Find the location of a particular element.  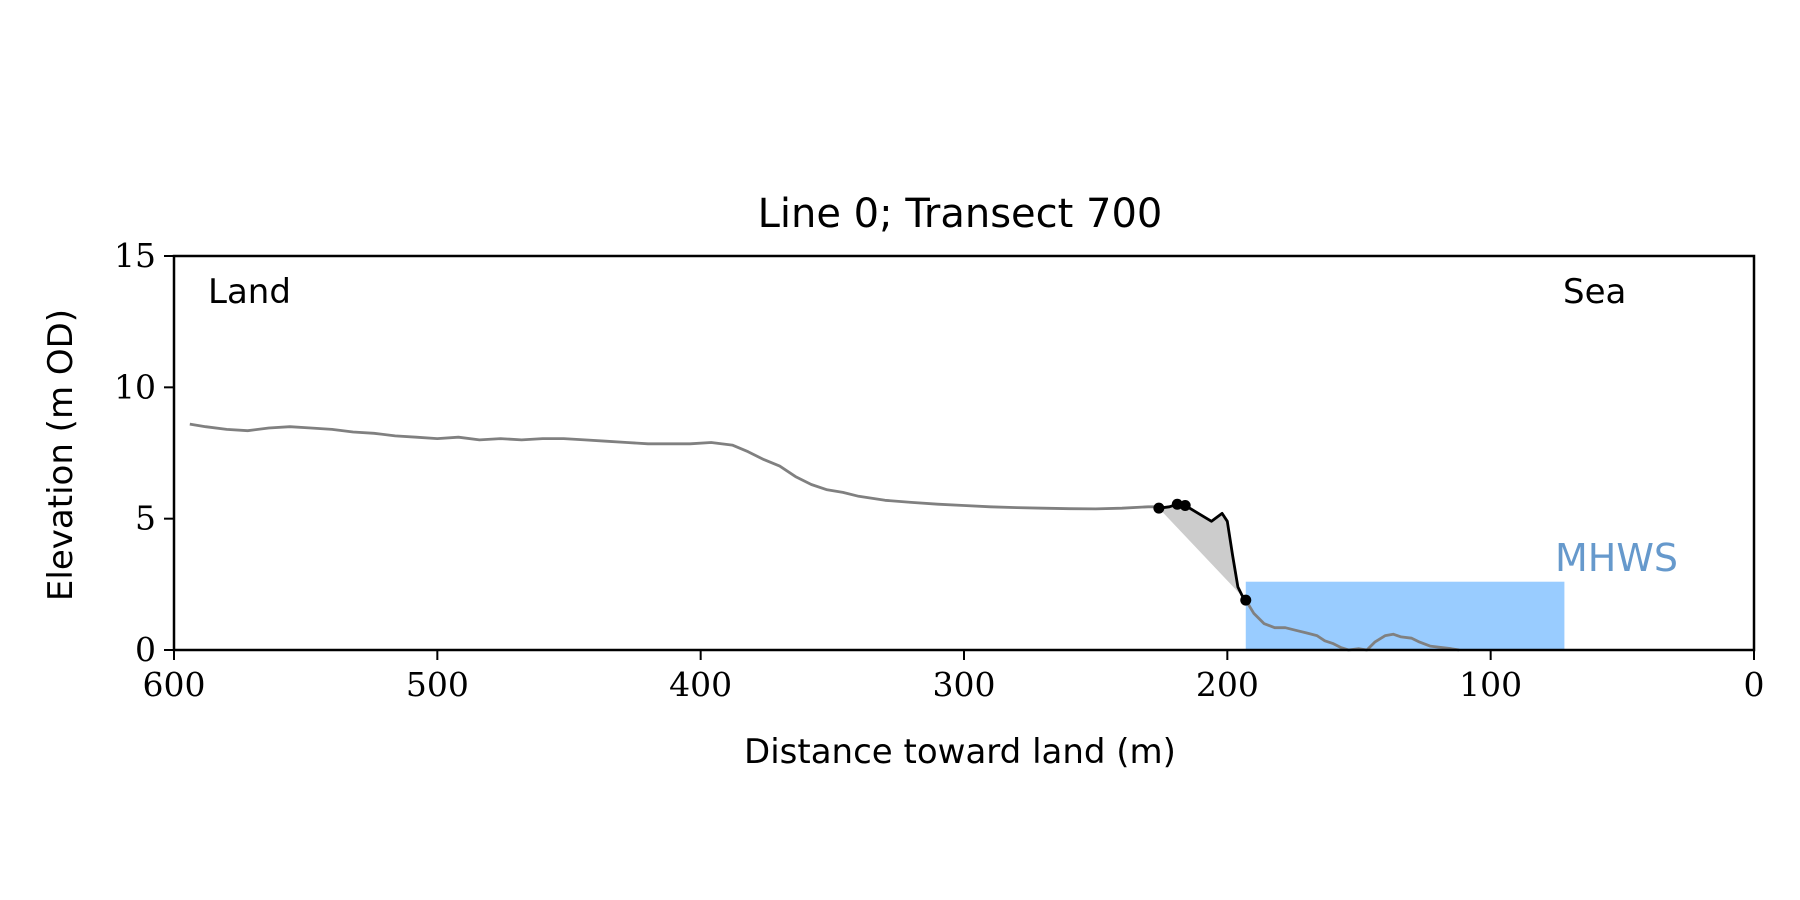

x-tick-label: 500 is located at coordinates (437, 684).